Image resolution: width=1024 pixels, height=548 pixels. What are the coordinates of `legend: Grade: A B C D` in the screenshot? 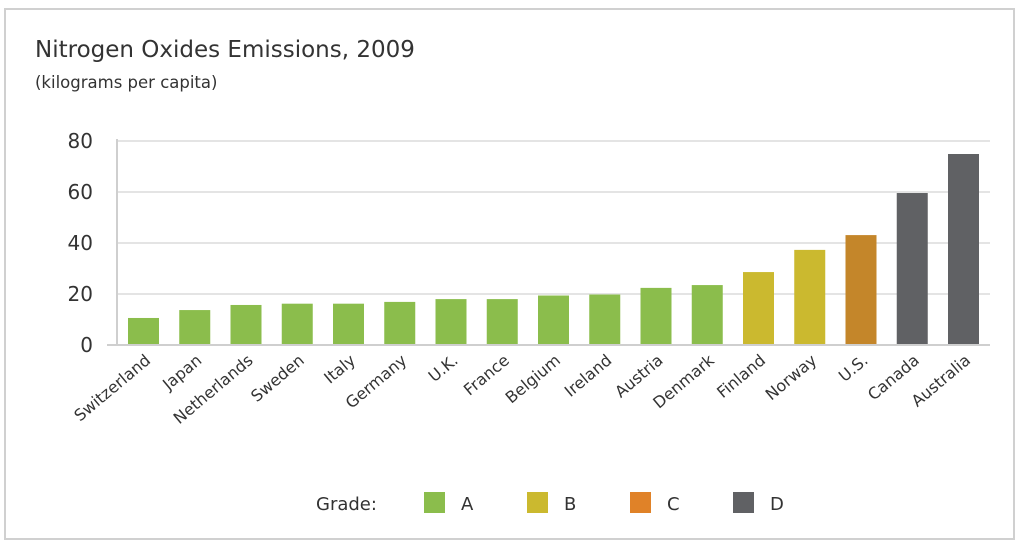 It's located at (550, 503).